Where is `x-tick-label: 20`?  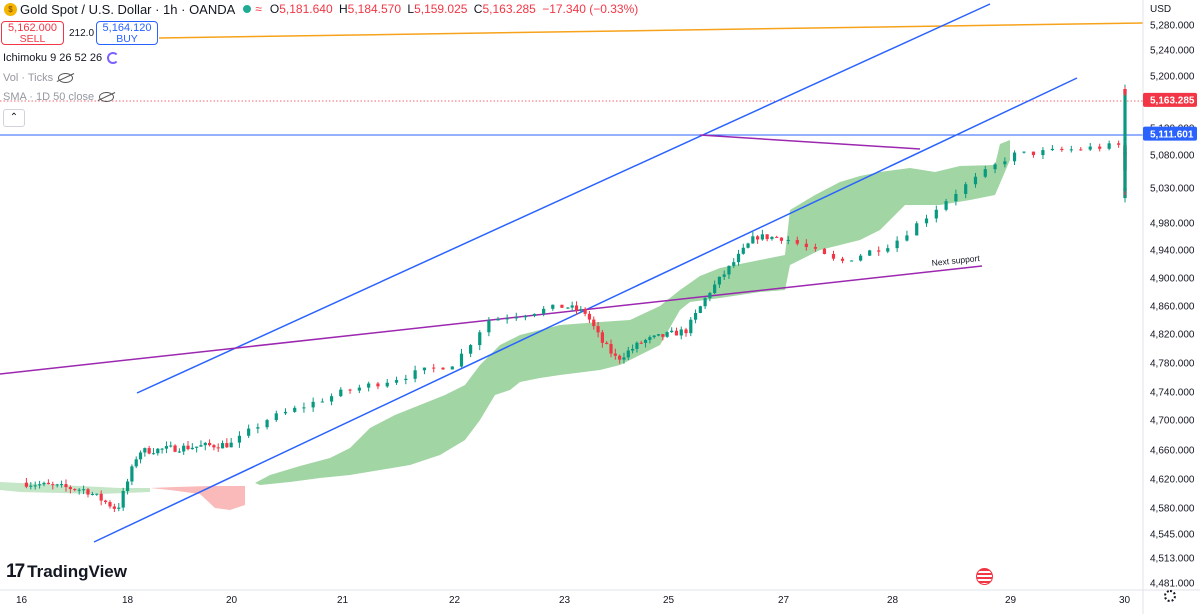 x-tick-label: 20 is located at coordinates (232, 600).